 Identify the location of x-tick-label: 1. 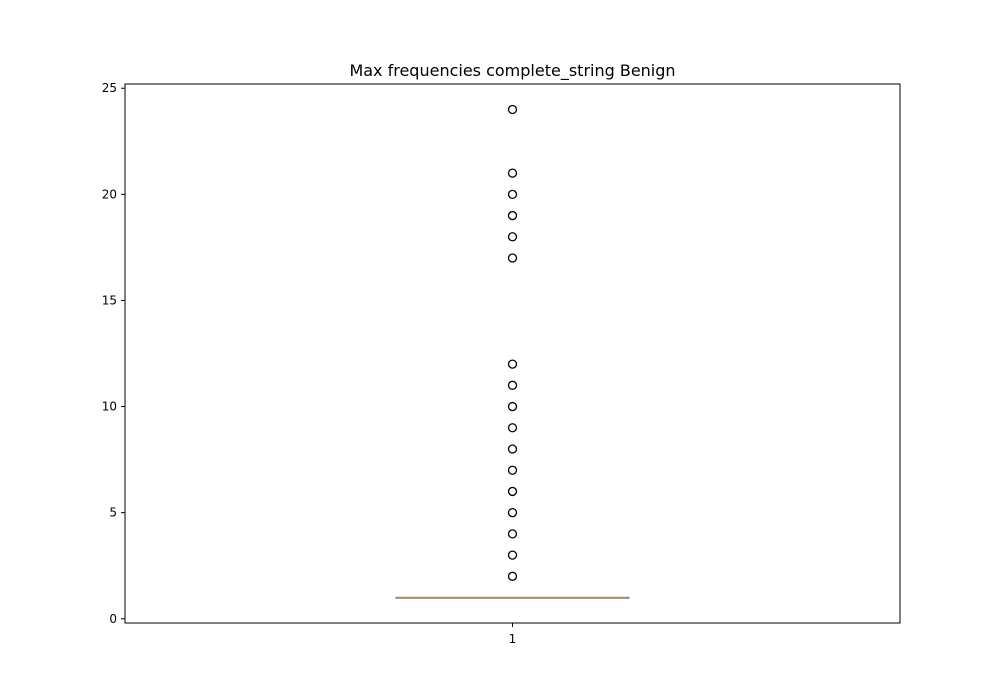
(513, 639).